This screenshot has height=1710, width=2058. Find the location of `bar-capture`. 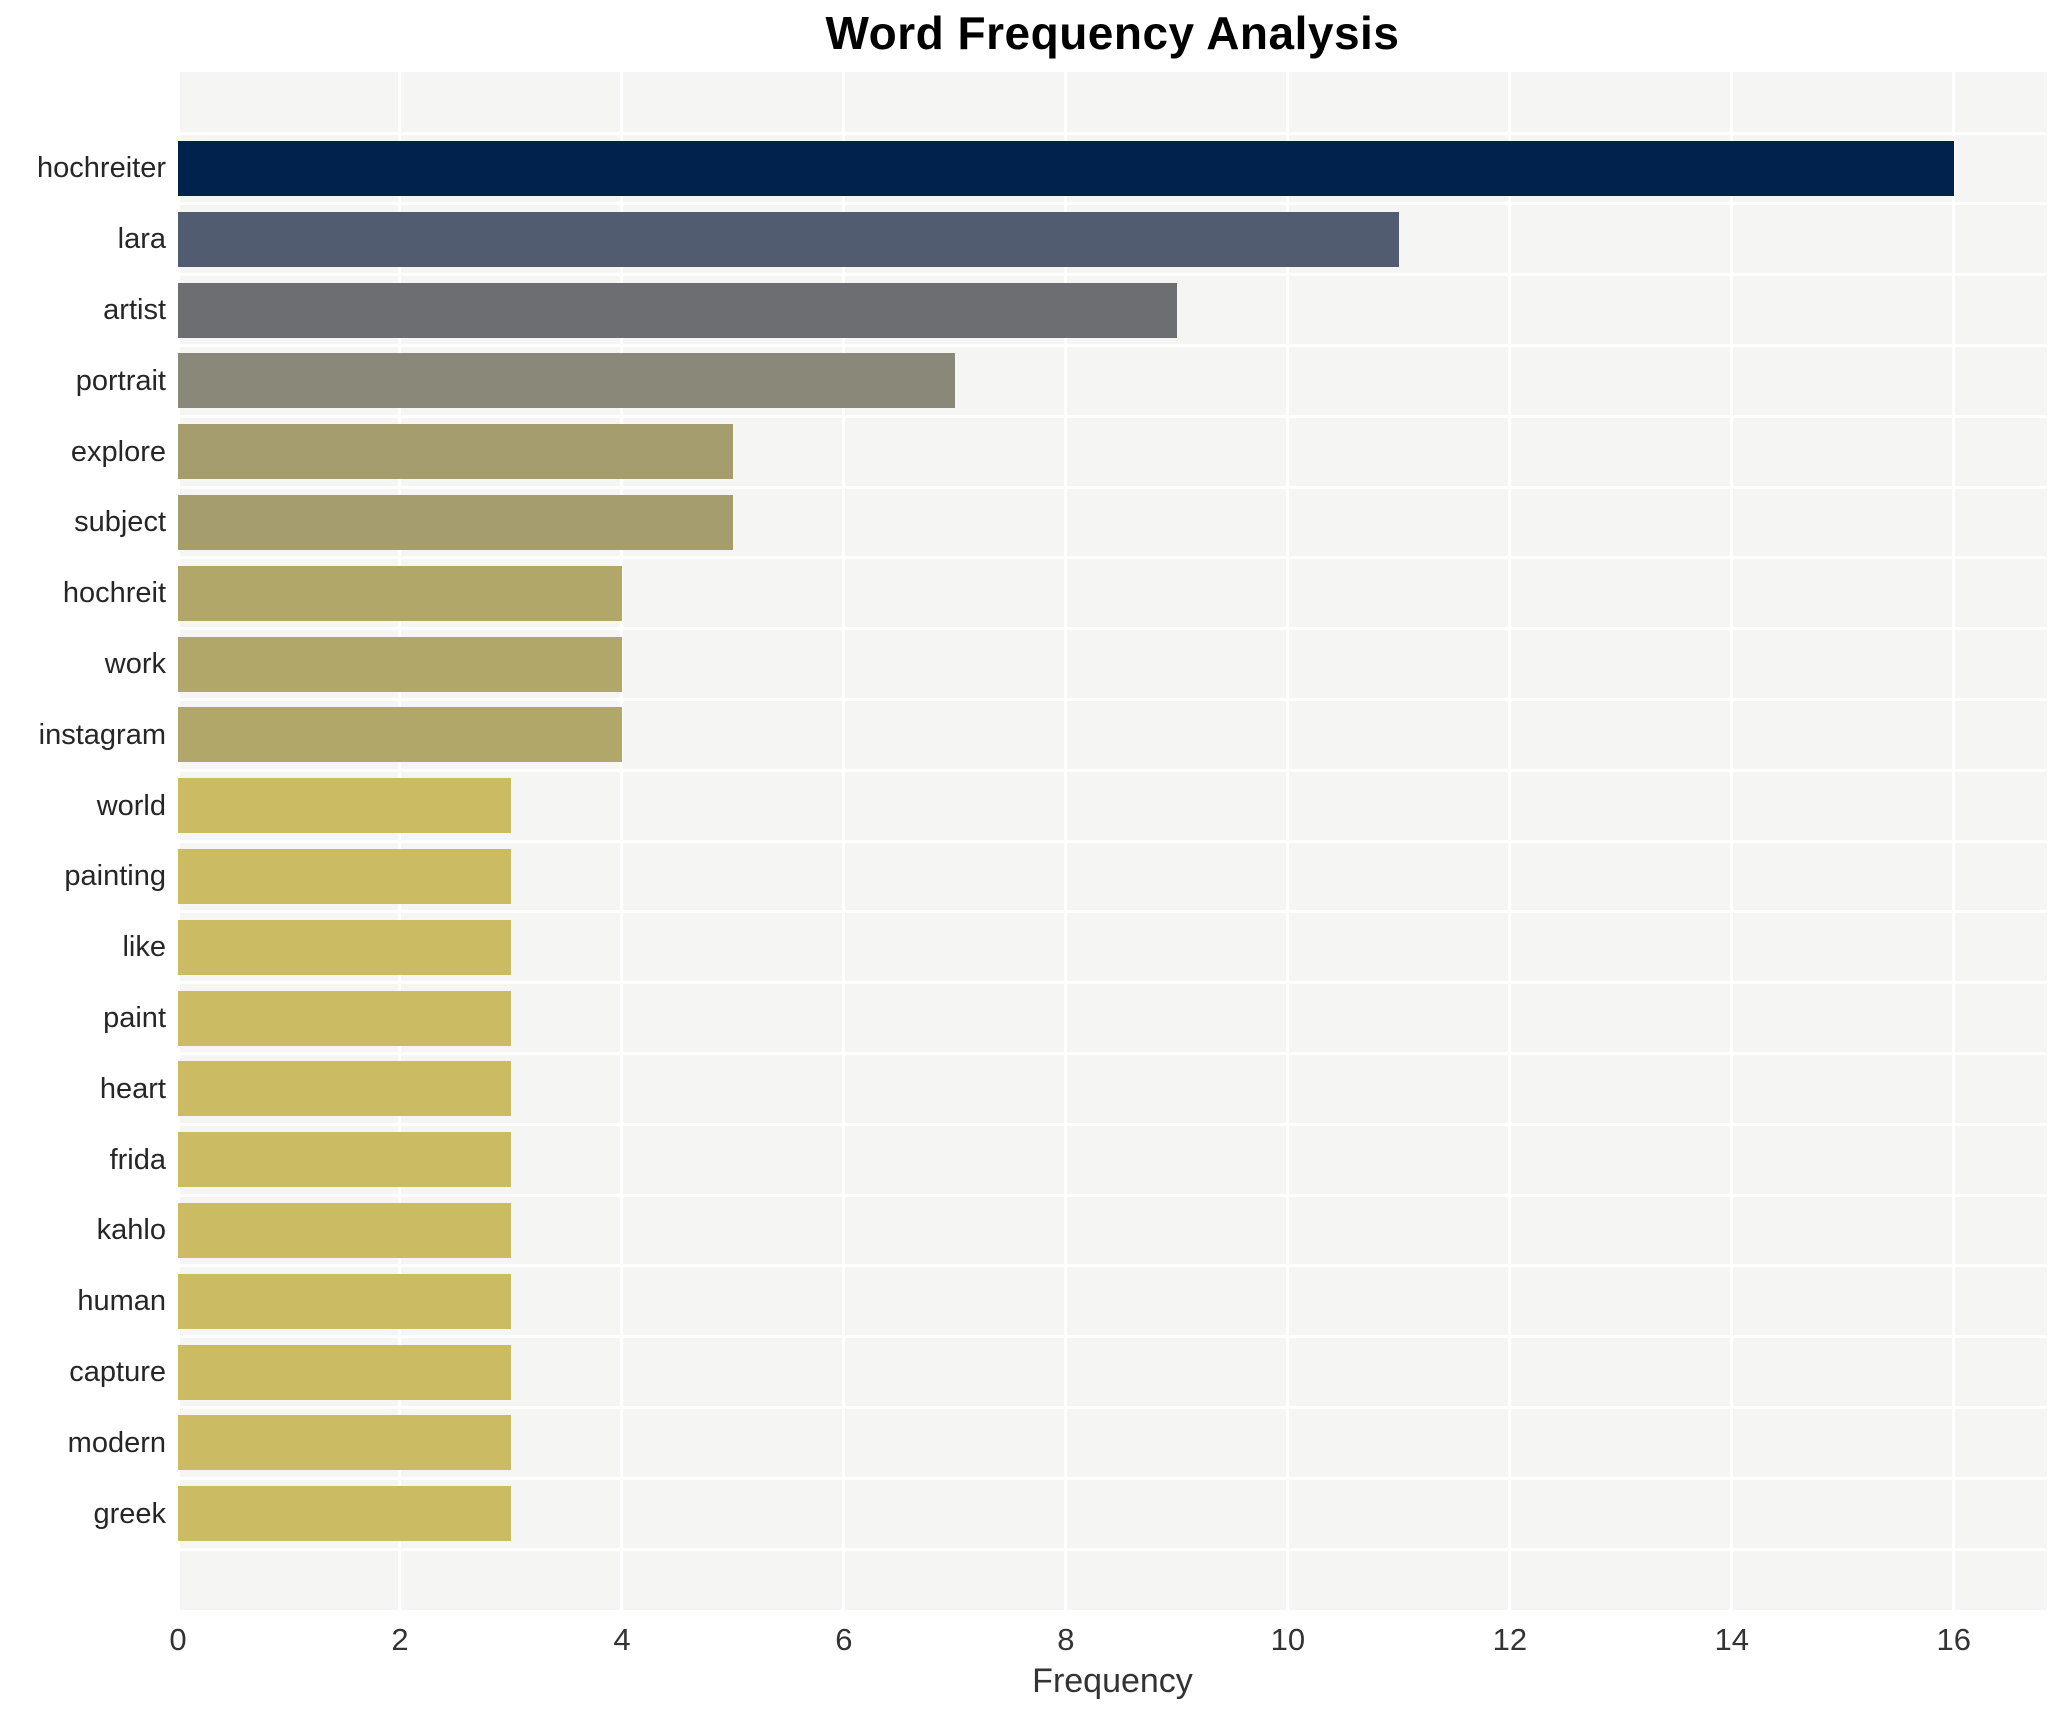

bar-capture is located at coordinates (344, 1372).